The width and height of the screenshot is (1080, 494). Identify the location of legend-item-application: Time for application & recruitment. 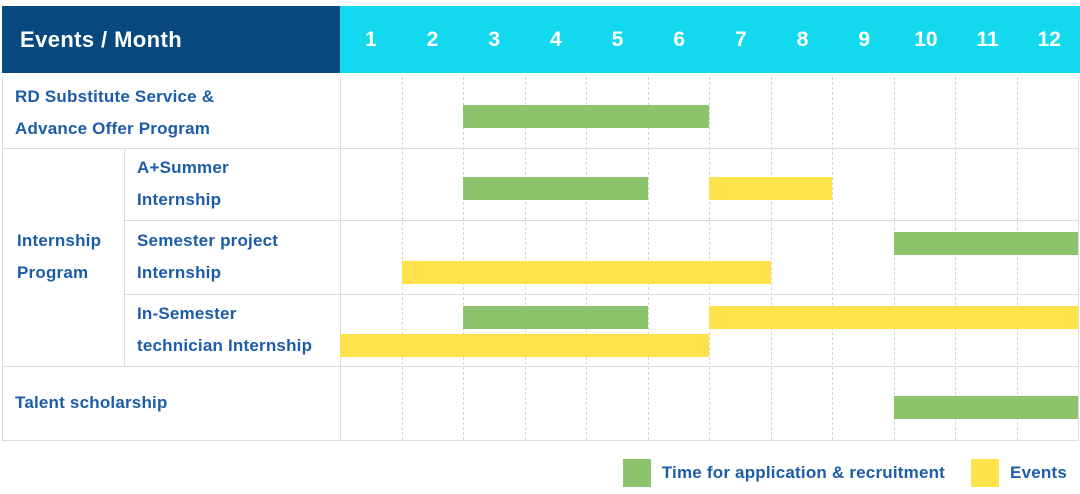
(784, 473).